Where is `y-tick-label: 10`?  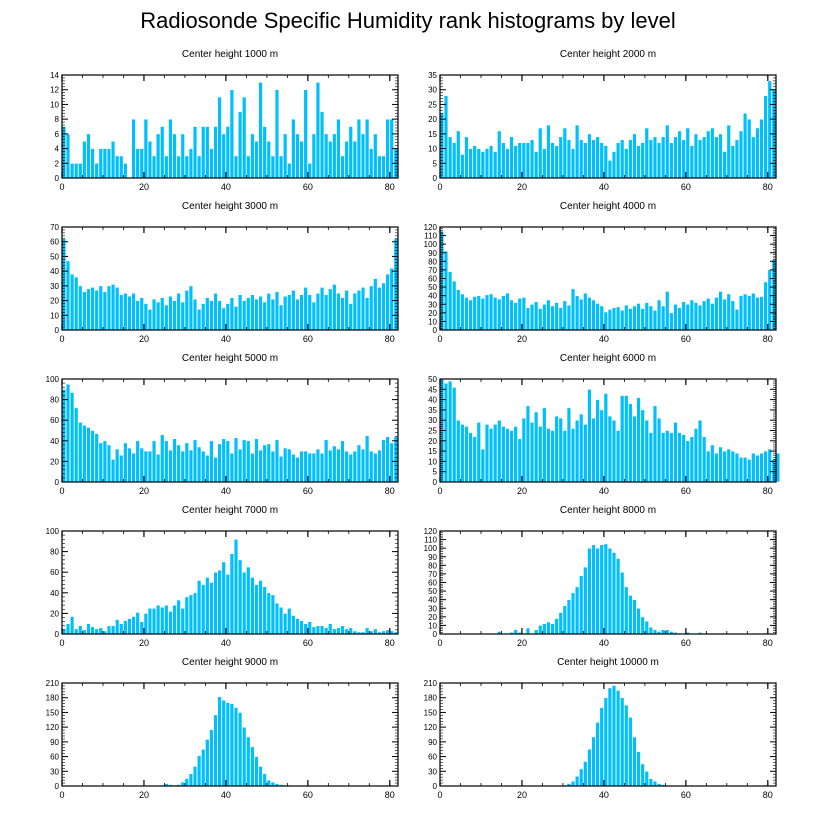
y-tick-label: 10 is located at coordinates (432, 321).